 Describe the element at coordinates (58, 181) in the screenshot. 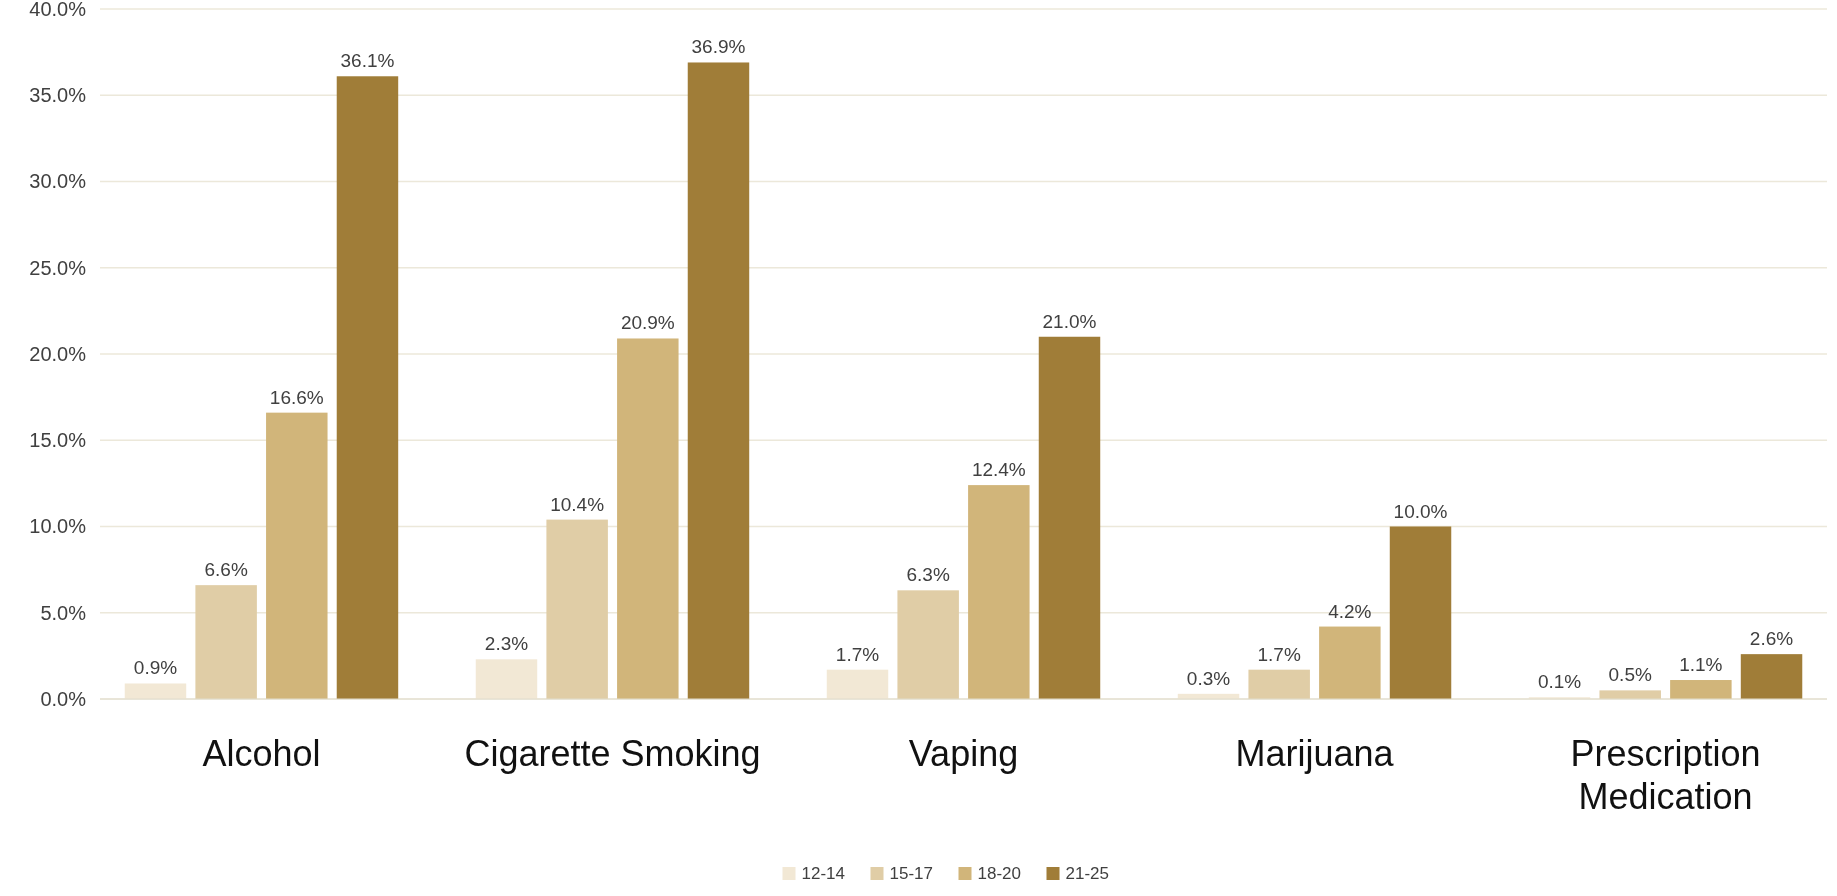

I see `y-tick-label: 30.0%` at that location.